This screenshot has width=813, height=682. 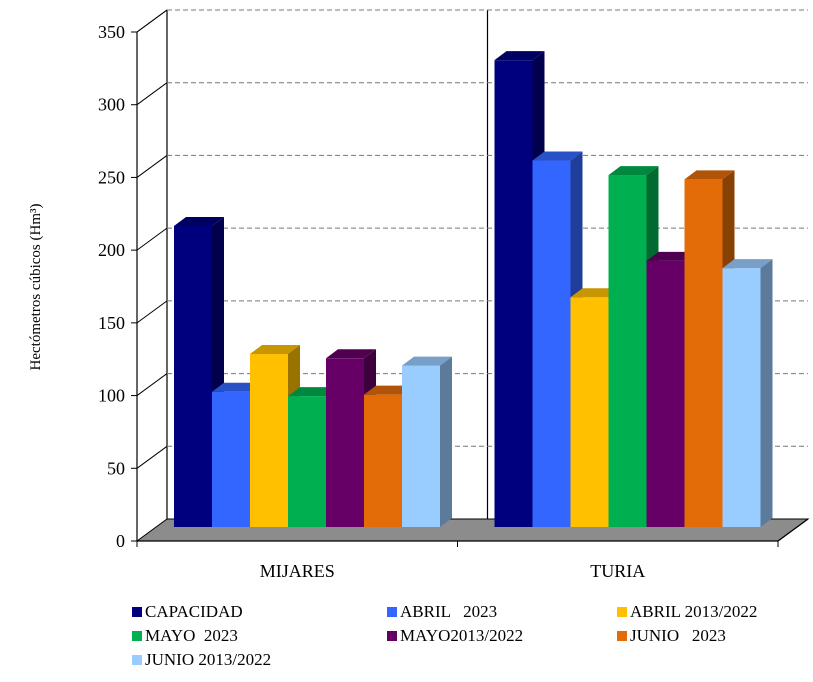 I want to click on legend-label: JUNIO 2023, so click(x=678, y=635).